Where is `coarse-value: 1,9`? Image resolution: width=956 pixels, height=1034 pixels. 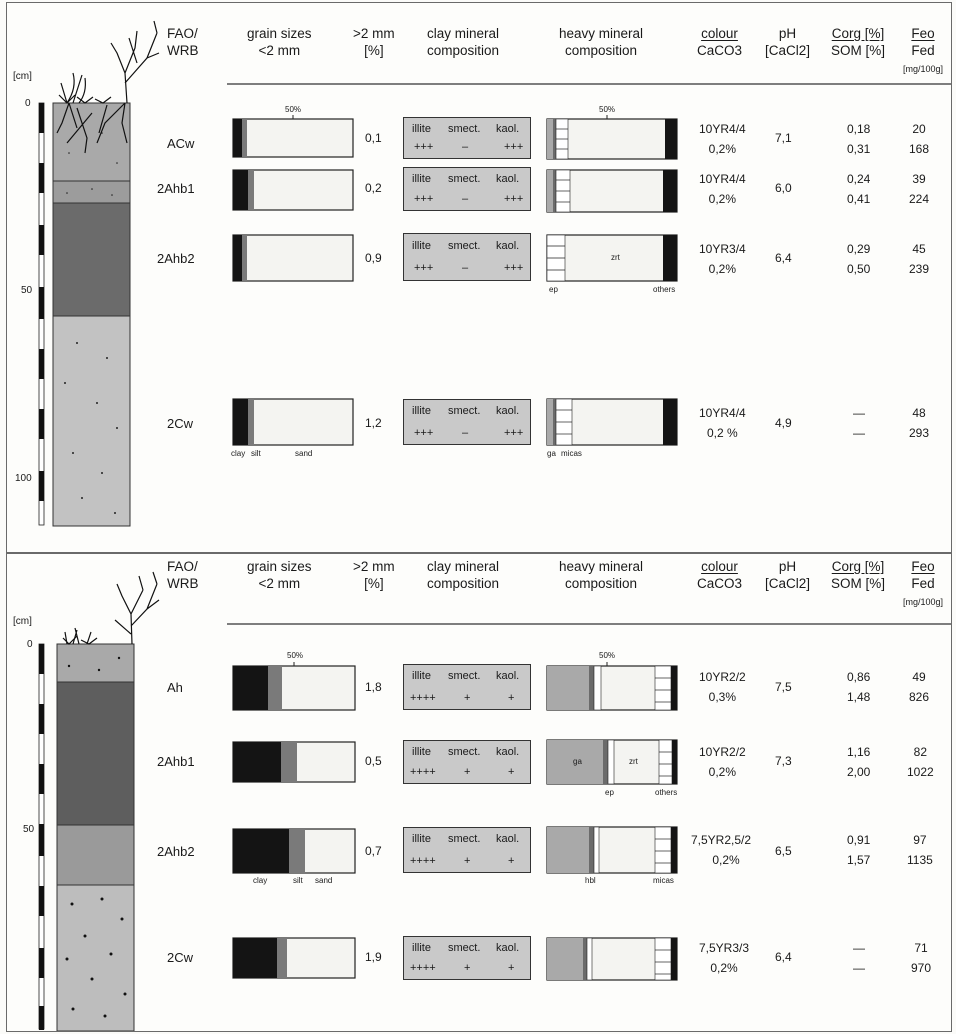 coarse-value: 1,9 is located at coordinates (373, 957).